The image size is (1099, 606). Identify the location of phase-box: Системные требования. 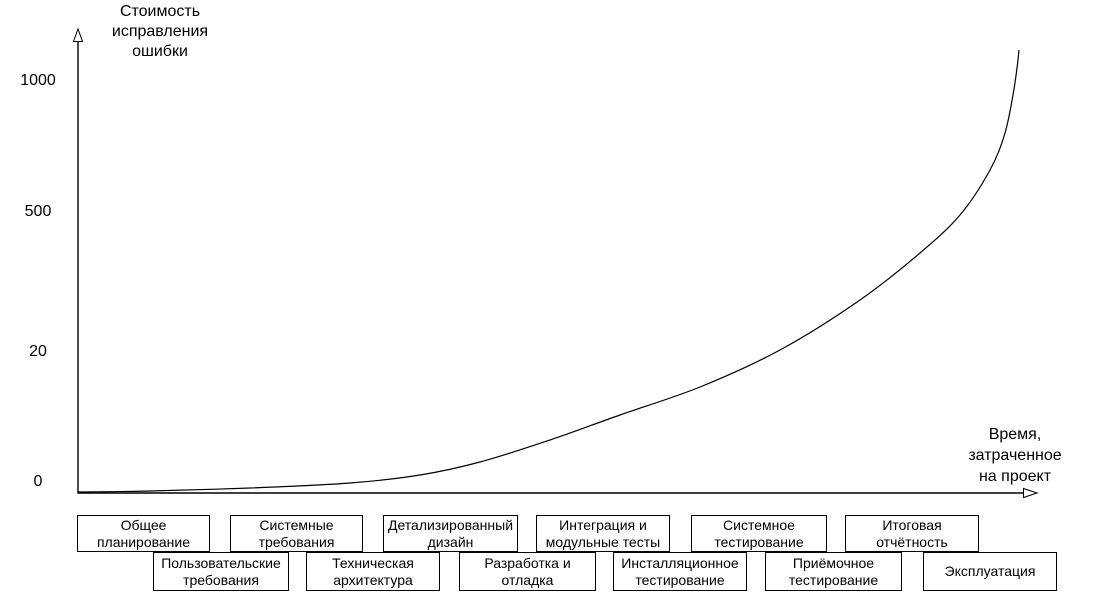
(296, 533).